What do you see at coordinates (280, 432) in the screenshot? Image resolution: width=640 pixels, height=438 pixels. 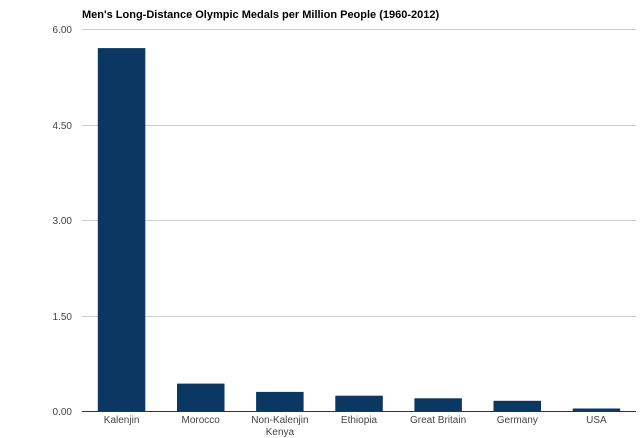 I see `x-tick-label-line: Kenya` at bounding box center [280, 432].